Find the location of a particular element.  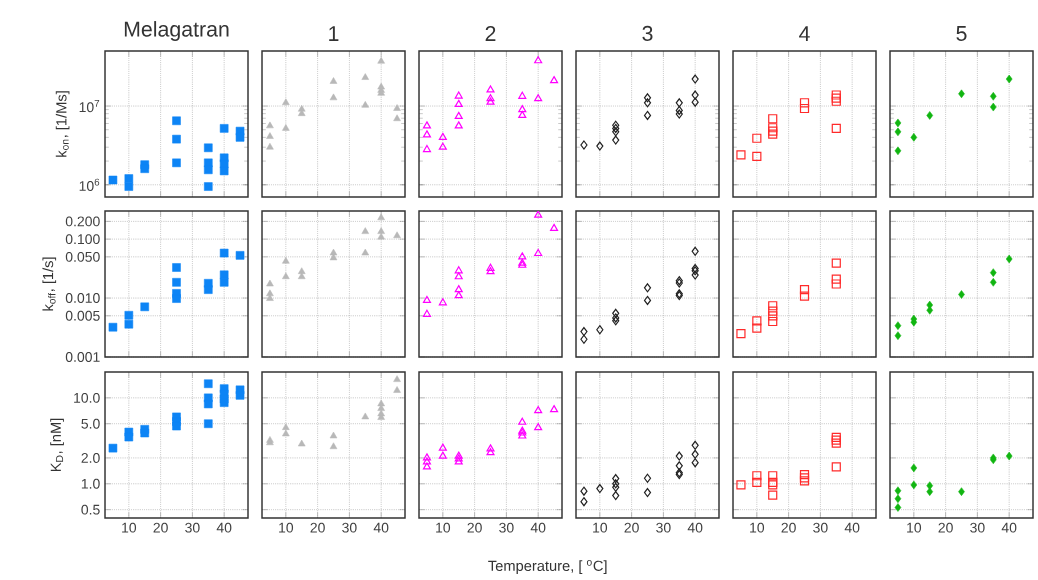

y-tick-label: 2.0 is located at coordinates (90, 457).